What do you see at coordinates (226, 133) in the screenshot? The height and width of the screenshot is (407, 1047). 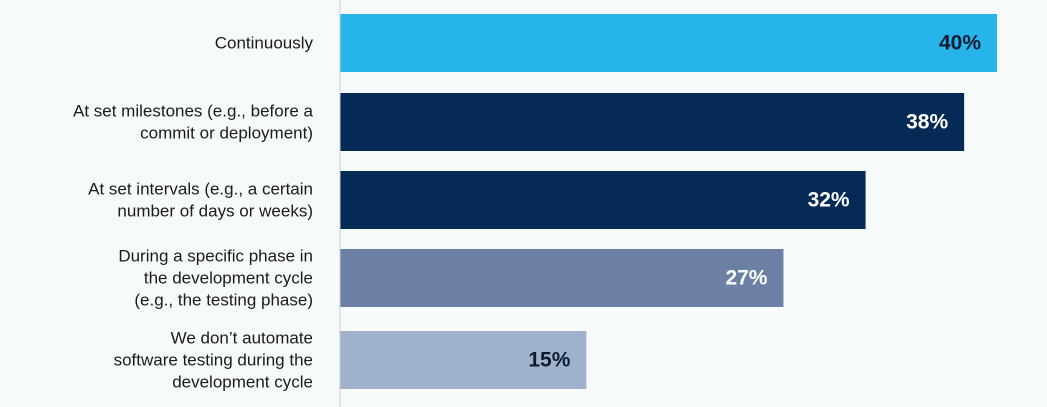 I see `category-label-2-line-2: commit or deployment)` at bounding box center [226, 133].